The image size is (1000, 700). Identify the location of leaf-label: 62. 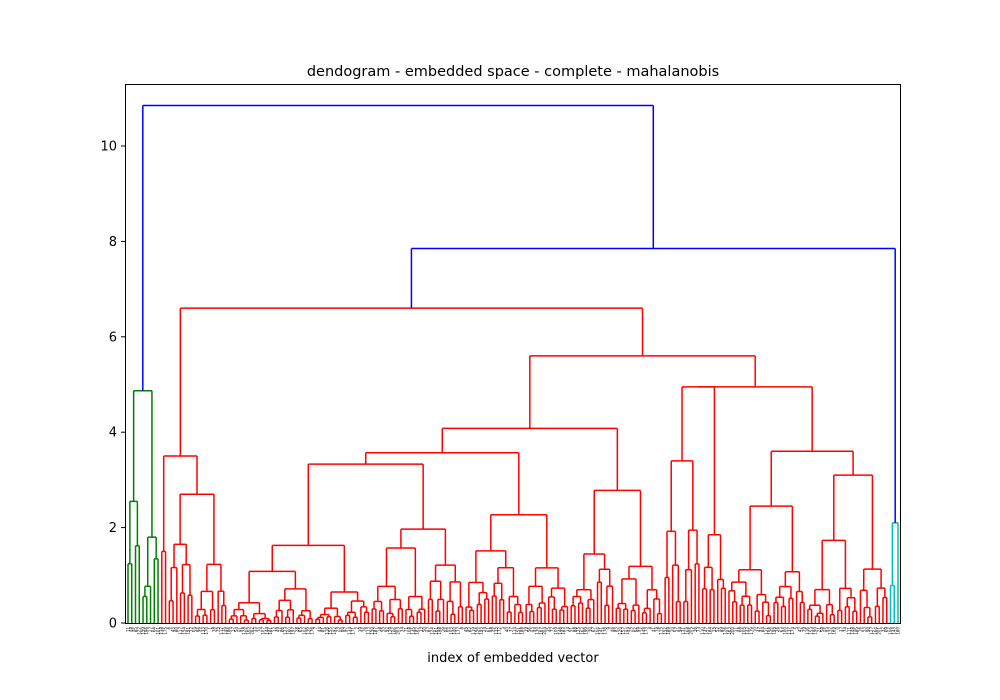
(634, 630).